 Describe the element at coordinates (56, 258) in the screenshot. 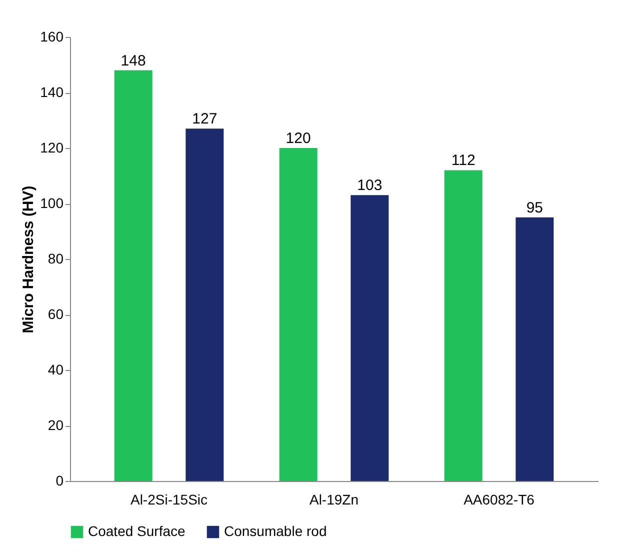

I see `y-tick-label: 80` at that location.